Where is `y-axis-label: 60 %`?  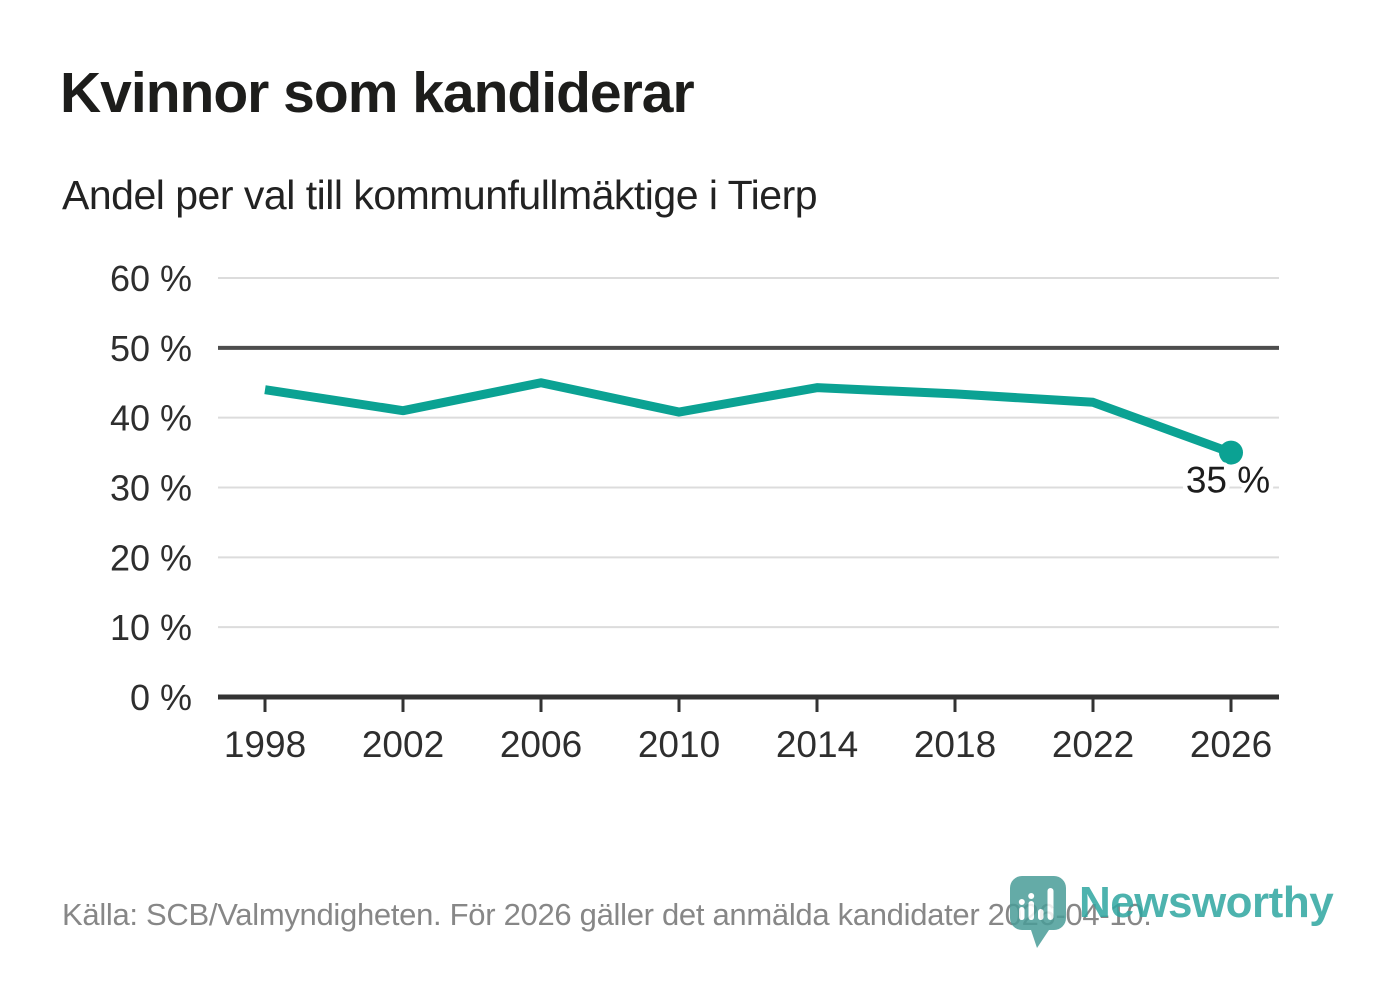 y-axis-label: 60 % is located at coordinates (151, 278).